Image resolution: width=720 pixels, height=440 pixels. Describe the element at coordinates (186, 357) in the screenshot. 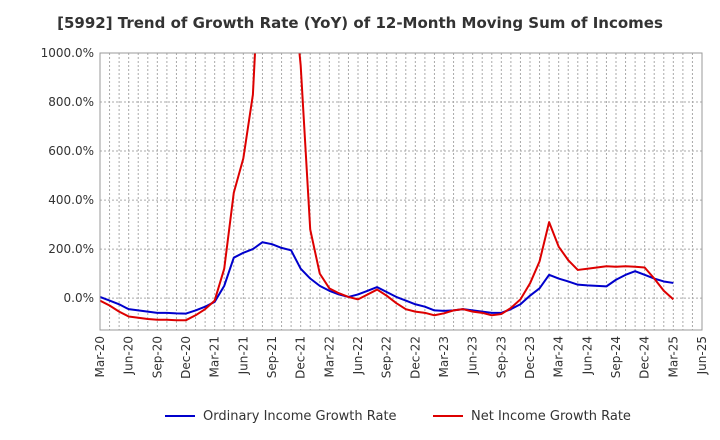

I see `x-tick-label: Dec-20` at that location.